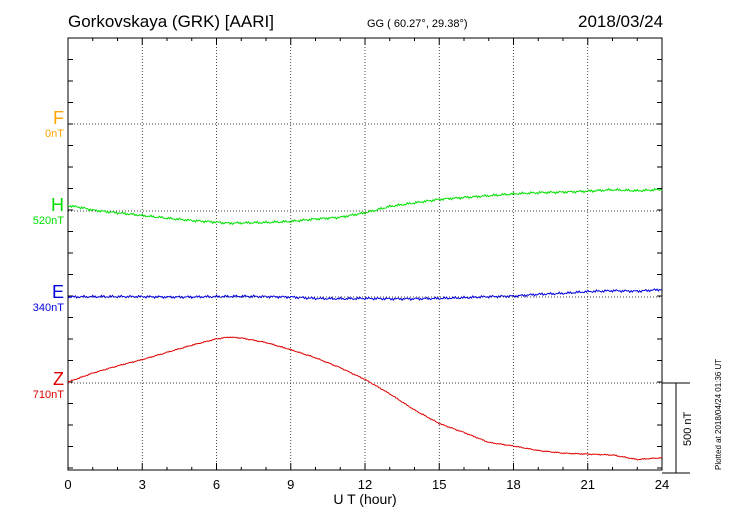 This screenshot has height=520, width=730. Describe the element at coordinates (57, 292) in the screenshot. I see `channel-e-letter: E` at that location.